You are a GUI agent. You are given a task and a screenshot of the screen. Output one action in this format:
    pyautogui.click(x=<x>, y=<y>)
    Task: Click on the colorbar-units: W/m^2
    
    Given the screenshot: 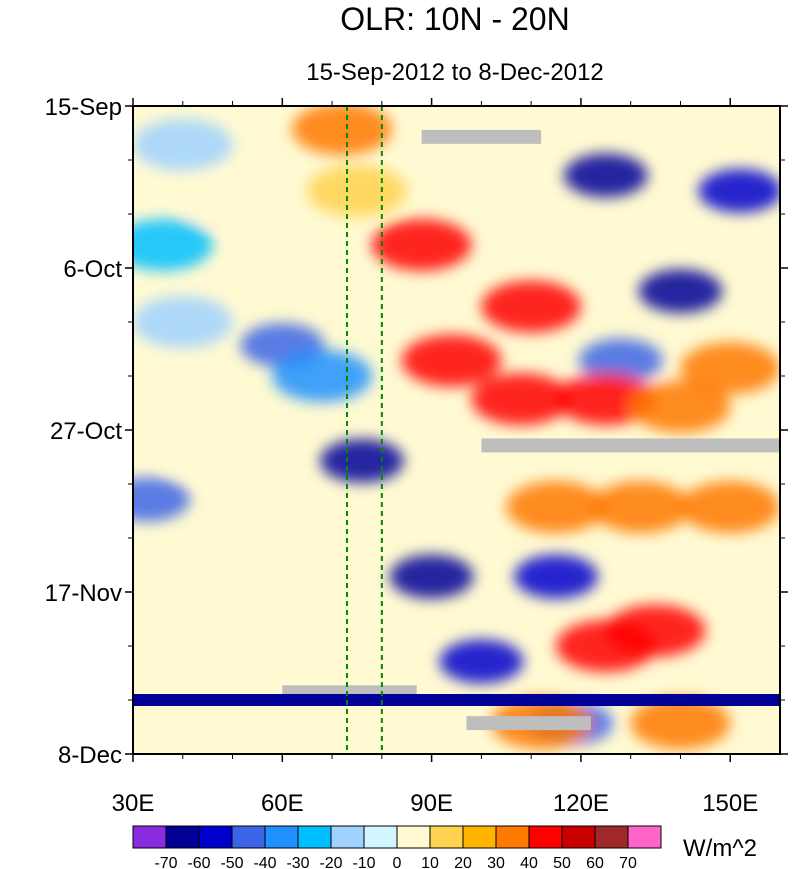 What is the action you would take?
    pyautogui.click(x=720, y=848)
    